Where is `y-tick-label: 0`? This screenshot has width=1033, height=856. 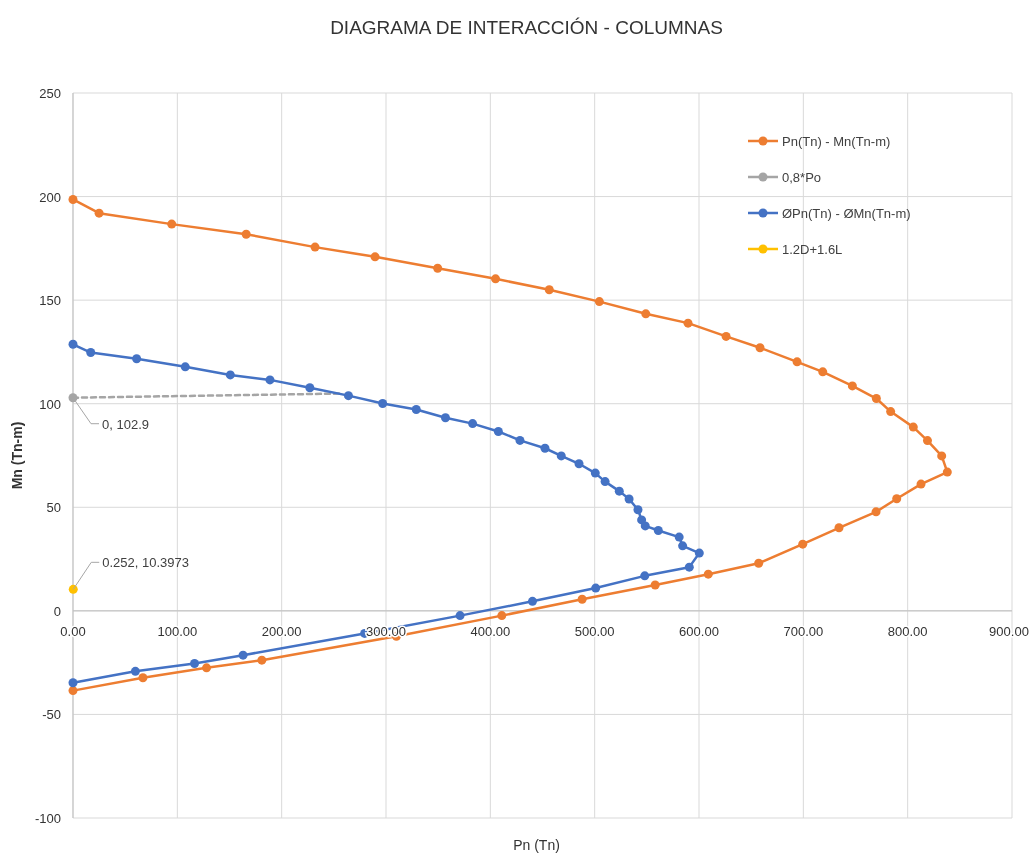 y-tick-label: 0 is located at coordinates (57, 611).